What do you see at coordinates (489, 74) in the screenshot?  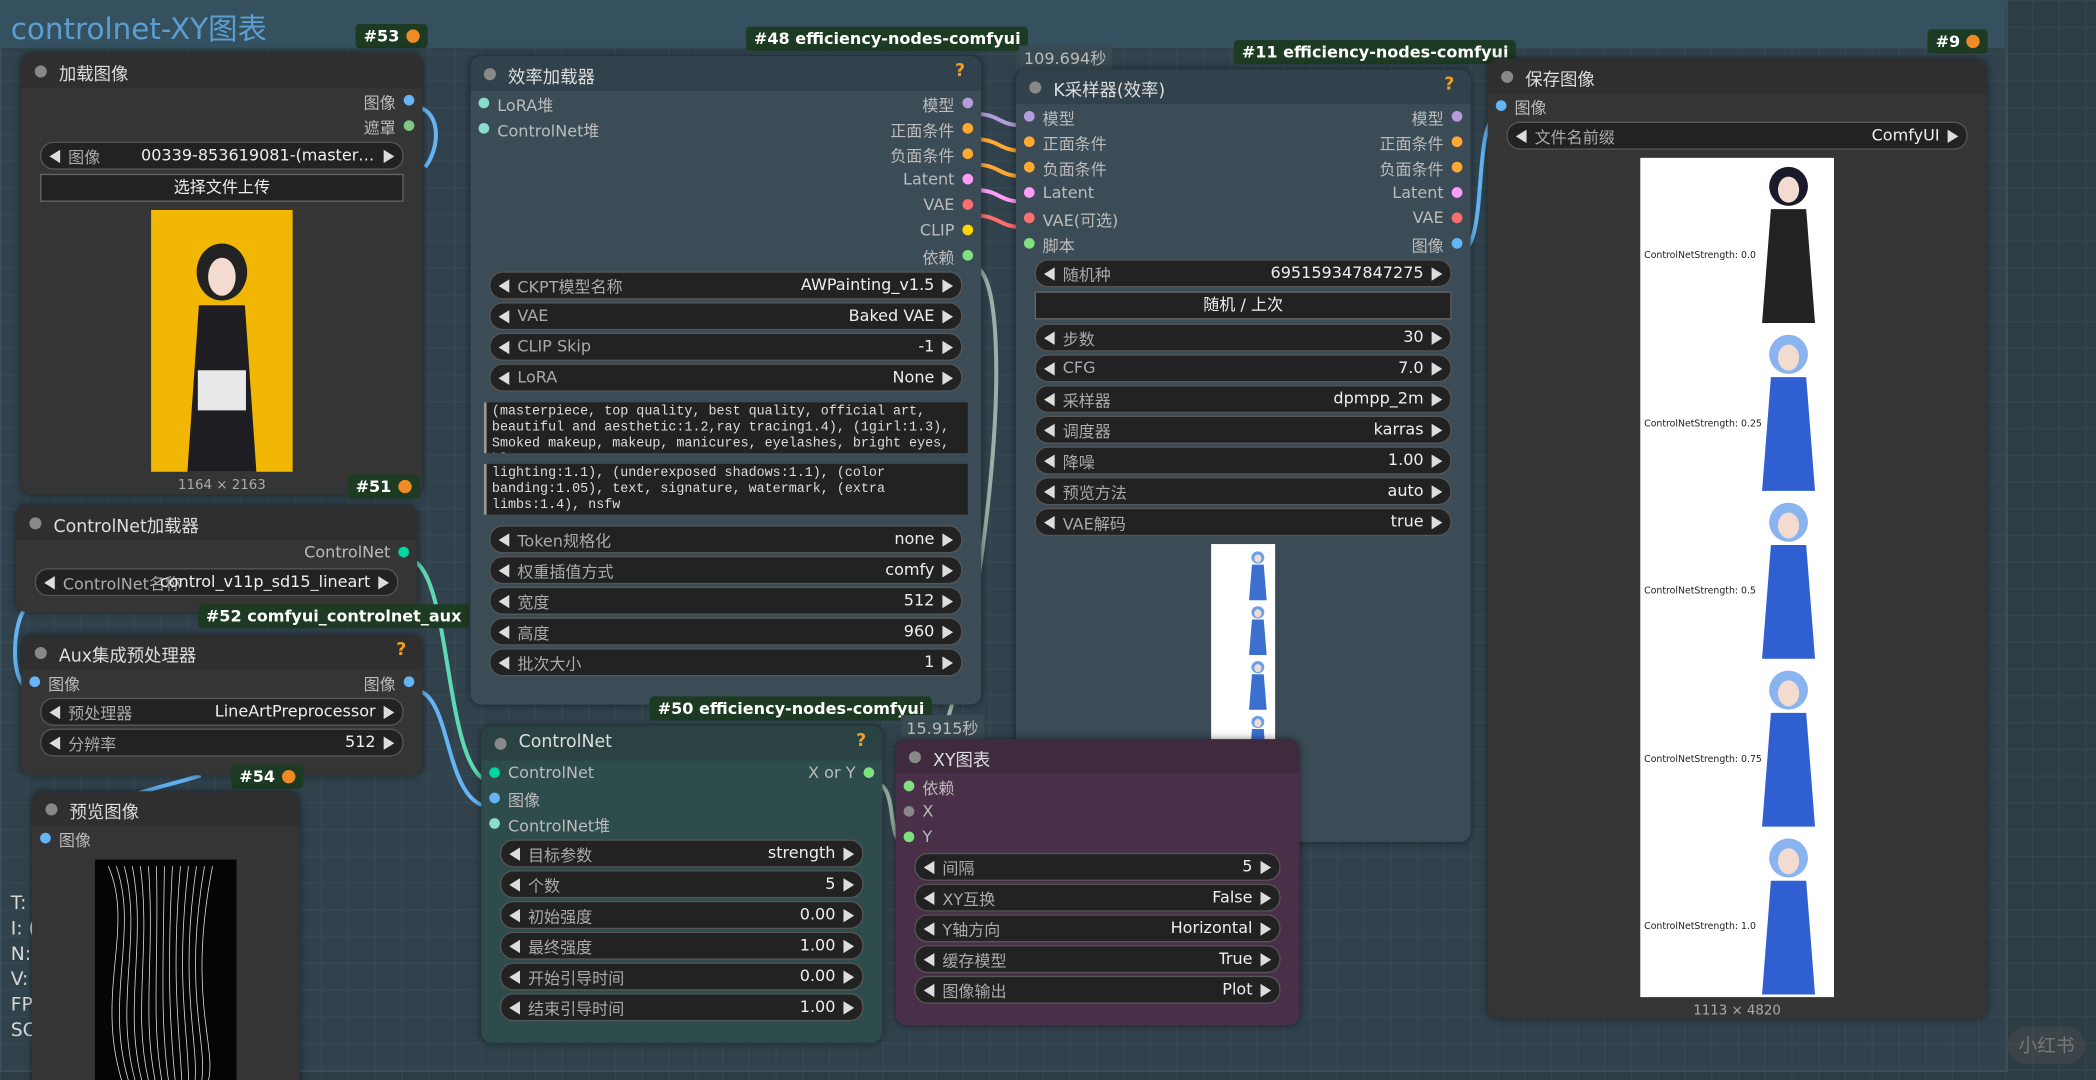 I see `node-dot` at bounding box center [489, 74].